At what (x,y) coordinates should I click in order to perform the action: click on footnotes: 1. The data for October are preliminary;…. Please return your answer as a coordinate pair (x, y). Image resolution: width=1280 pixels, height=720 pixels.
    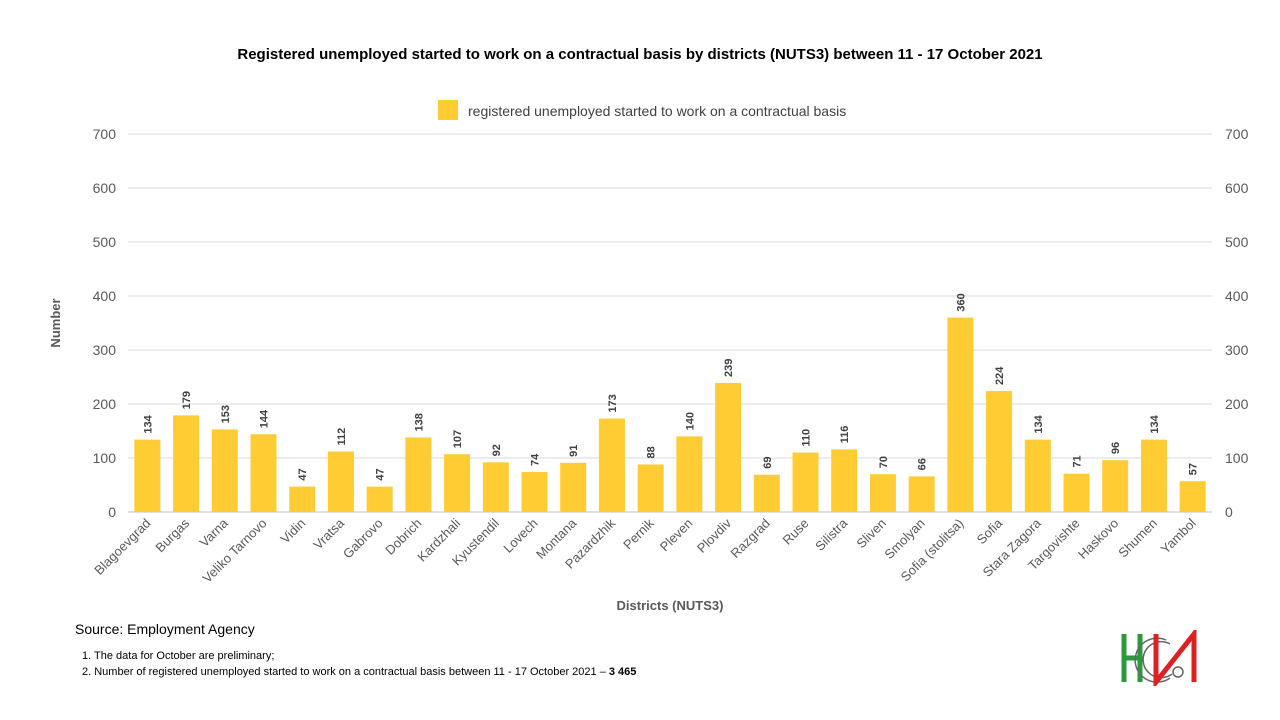
    Looking at the image, I should click on (359, 664).